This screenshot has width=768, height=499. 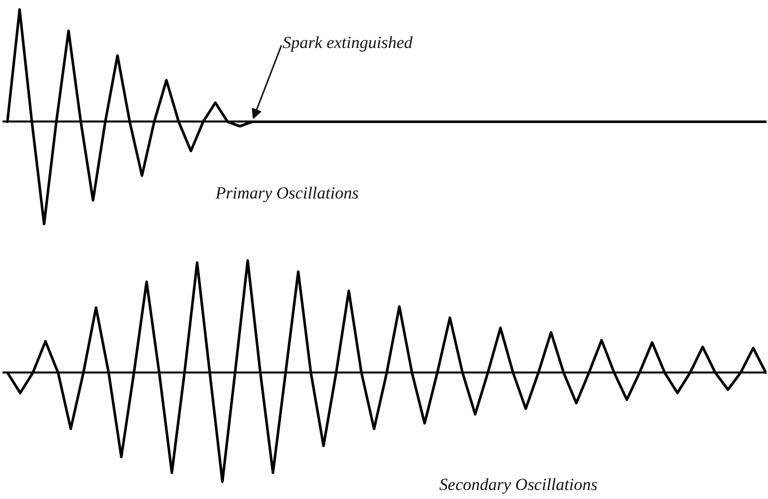 I want to click on annotation: Spark extinguished, so click(x=347, y=42).